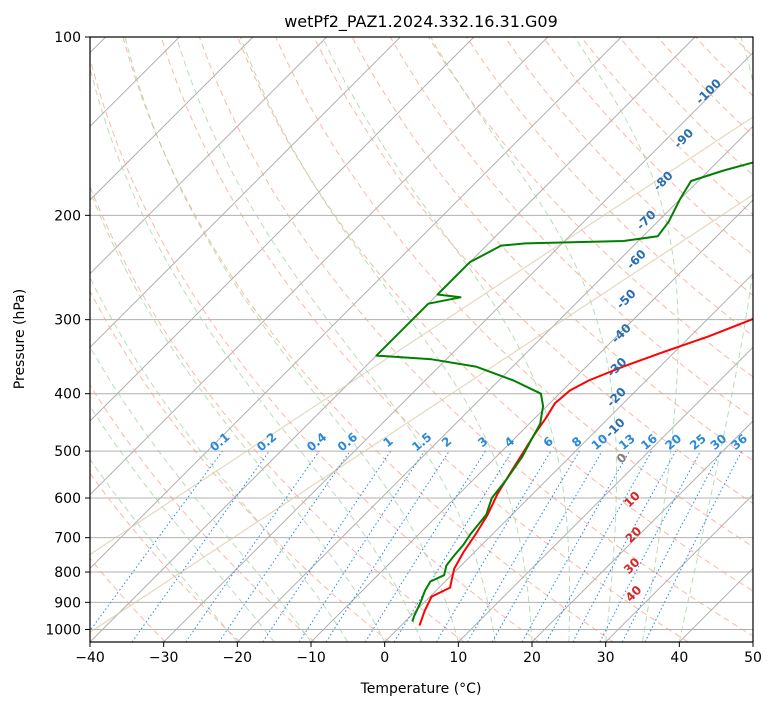 Image resolution: width=775 pixels, height=708 pixels. What do you see at coordinates (387, 442) in the screenshot?
I see `mixing-ratio-label: 1` at bounding box center [387, 442].